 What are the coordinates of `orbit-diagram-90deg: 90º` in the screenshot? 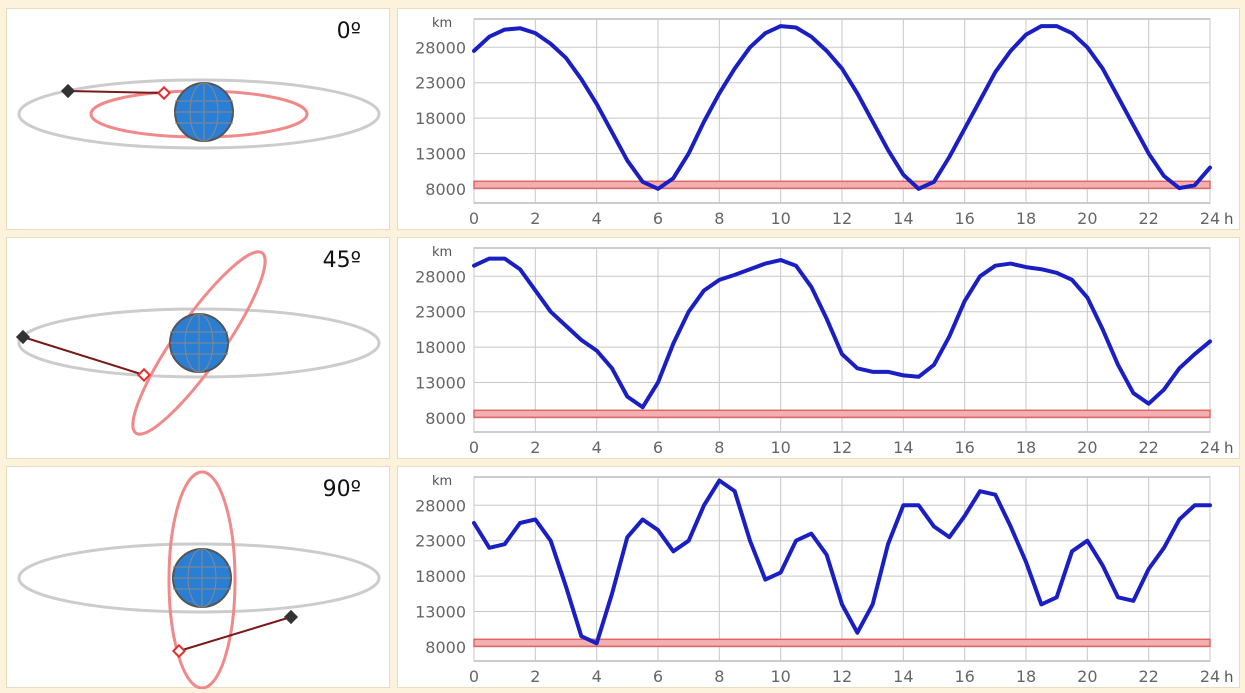 It's located at (198, 578).